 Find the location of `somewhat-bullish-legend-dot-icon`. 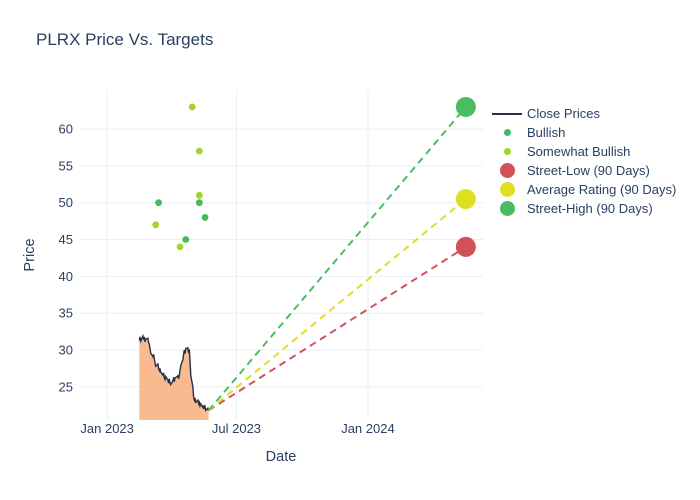

somewhat-bullish-legend-dot-icon is located at coordinates (507, 151).